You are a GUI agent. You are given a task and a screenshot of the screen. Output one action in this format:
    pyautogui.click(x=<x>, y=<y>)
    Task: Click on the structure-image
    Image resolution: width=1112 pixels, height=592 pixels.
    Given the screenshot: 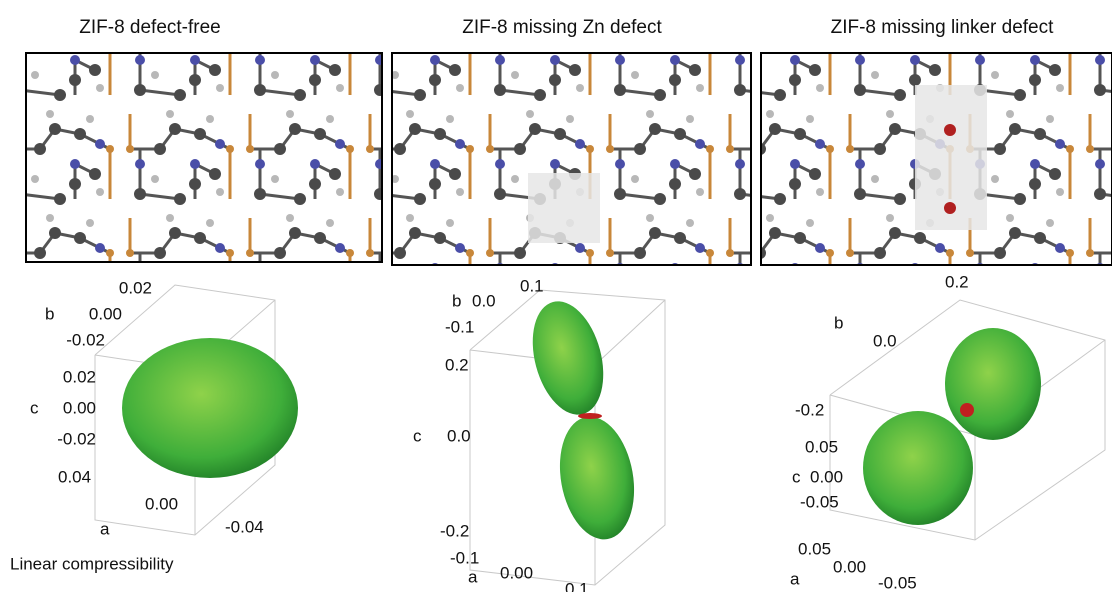 What is the action you would take?
    pyautogui.click(x=204, y=157)
    